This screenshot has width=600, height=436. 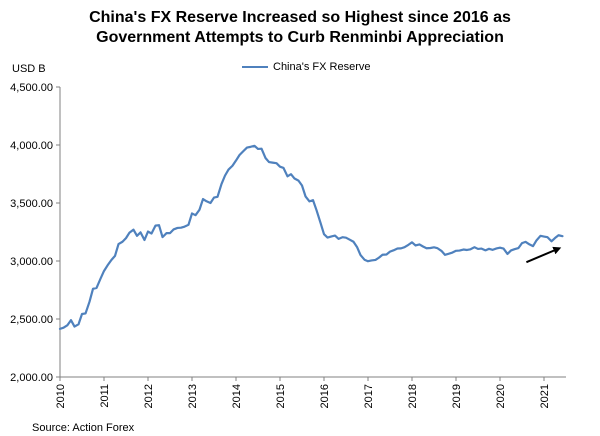 What do you see at coordinates (322, 67) in the screenshot?
I see `legend-label: China's FX Reserve` at bounding box center [322, 67].